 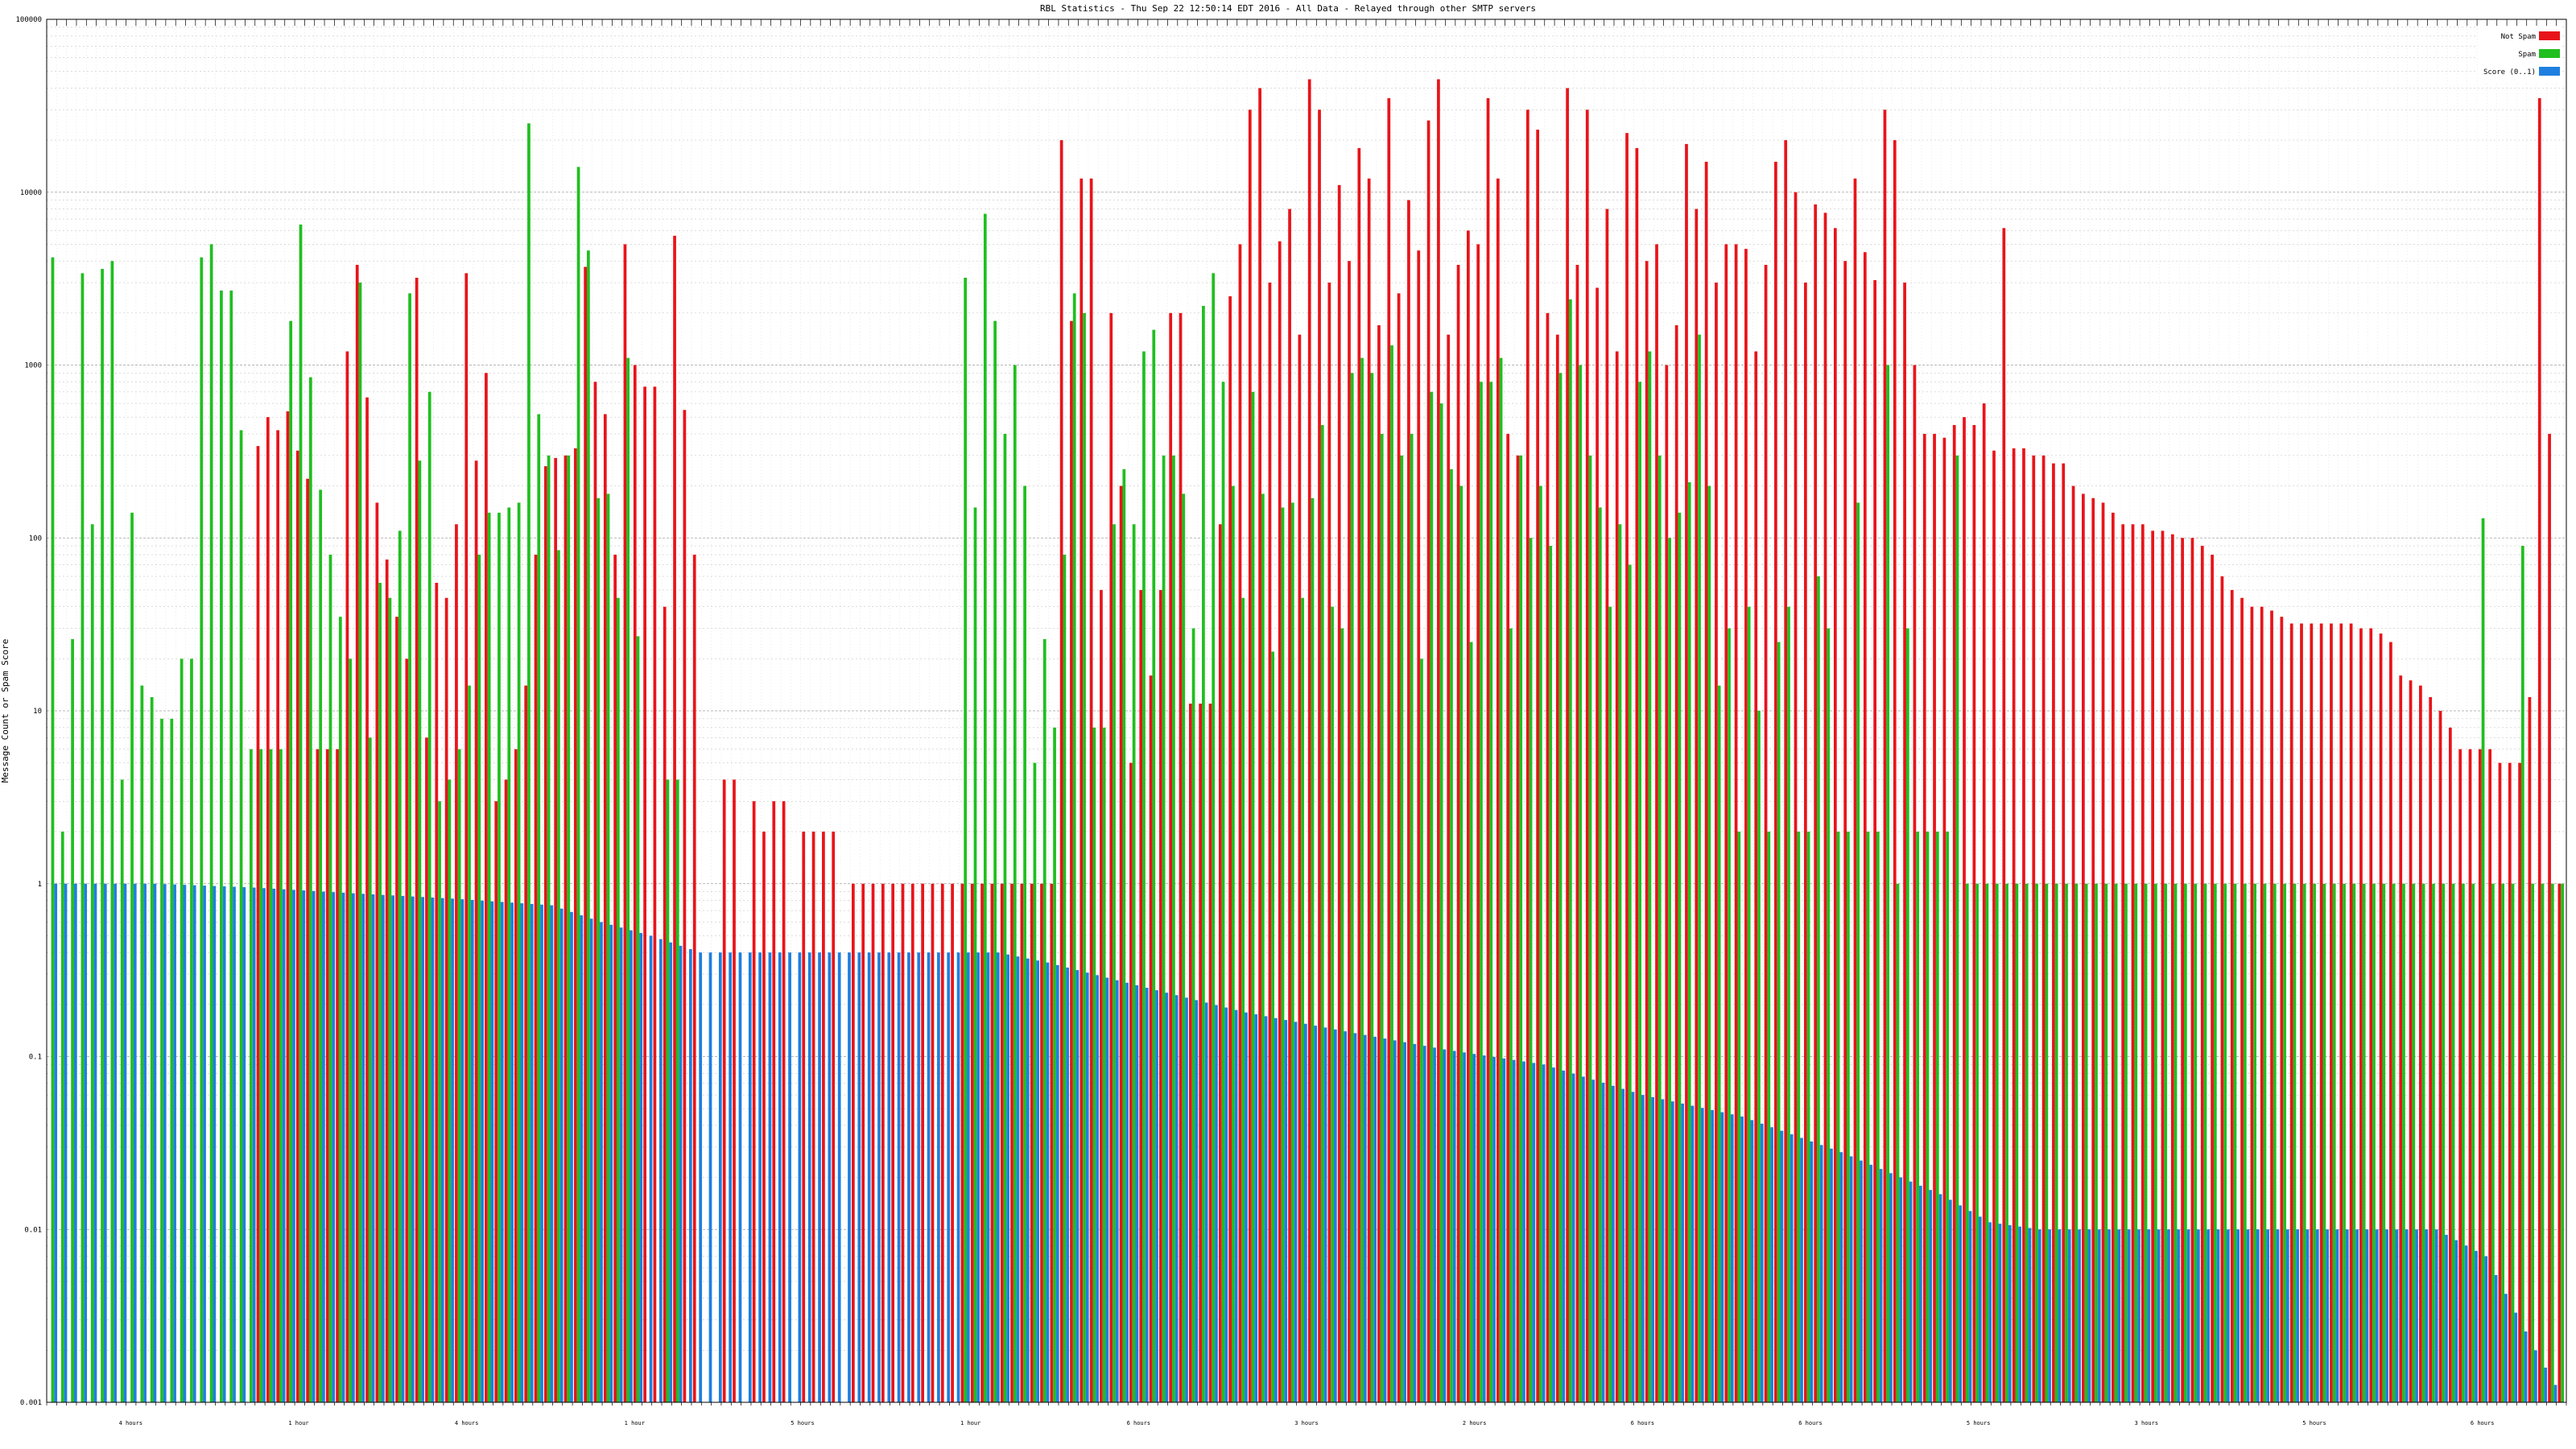 What do you see at coordinates (35, 539) in the screenshot?
I see `y-tick-label: 100` at bounding box center [35, 539].